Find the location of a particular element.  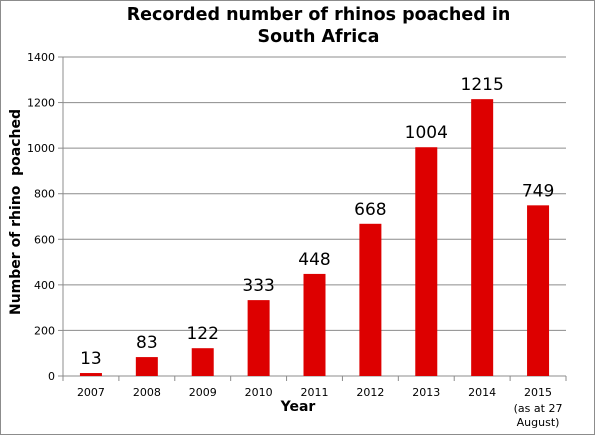

data-label-2009: 122 is located at coordinates (202, 334).